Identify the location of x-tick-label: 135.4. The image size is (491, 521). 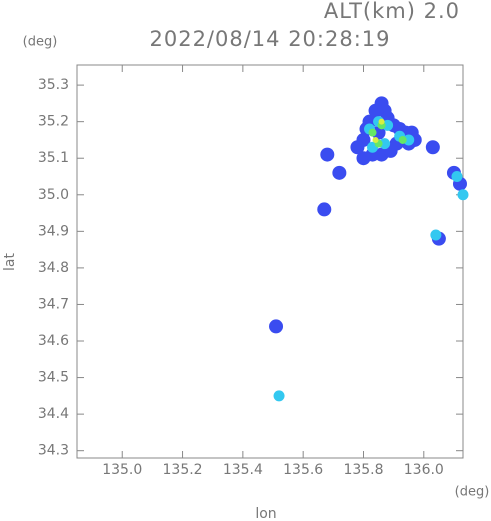
(243, 470).